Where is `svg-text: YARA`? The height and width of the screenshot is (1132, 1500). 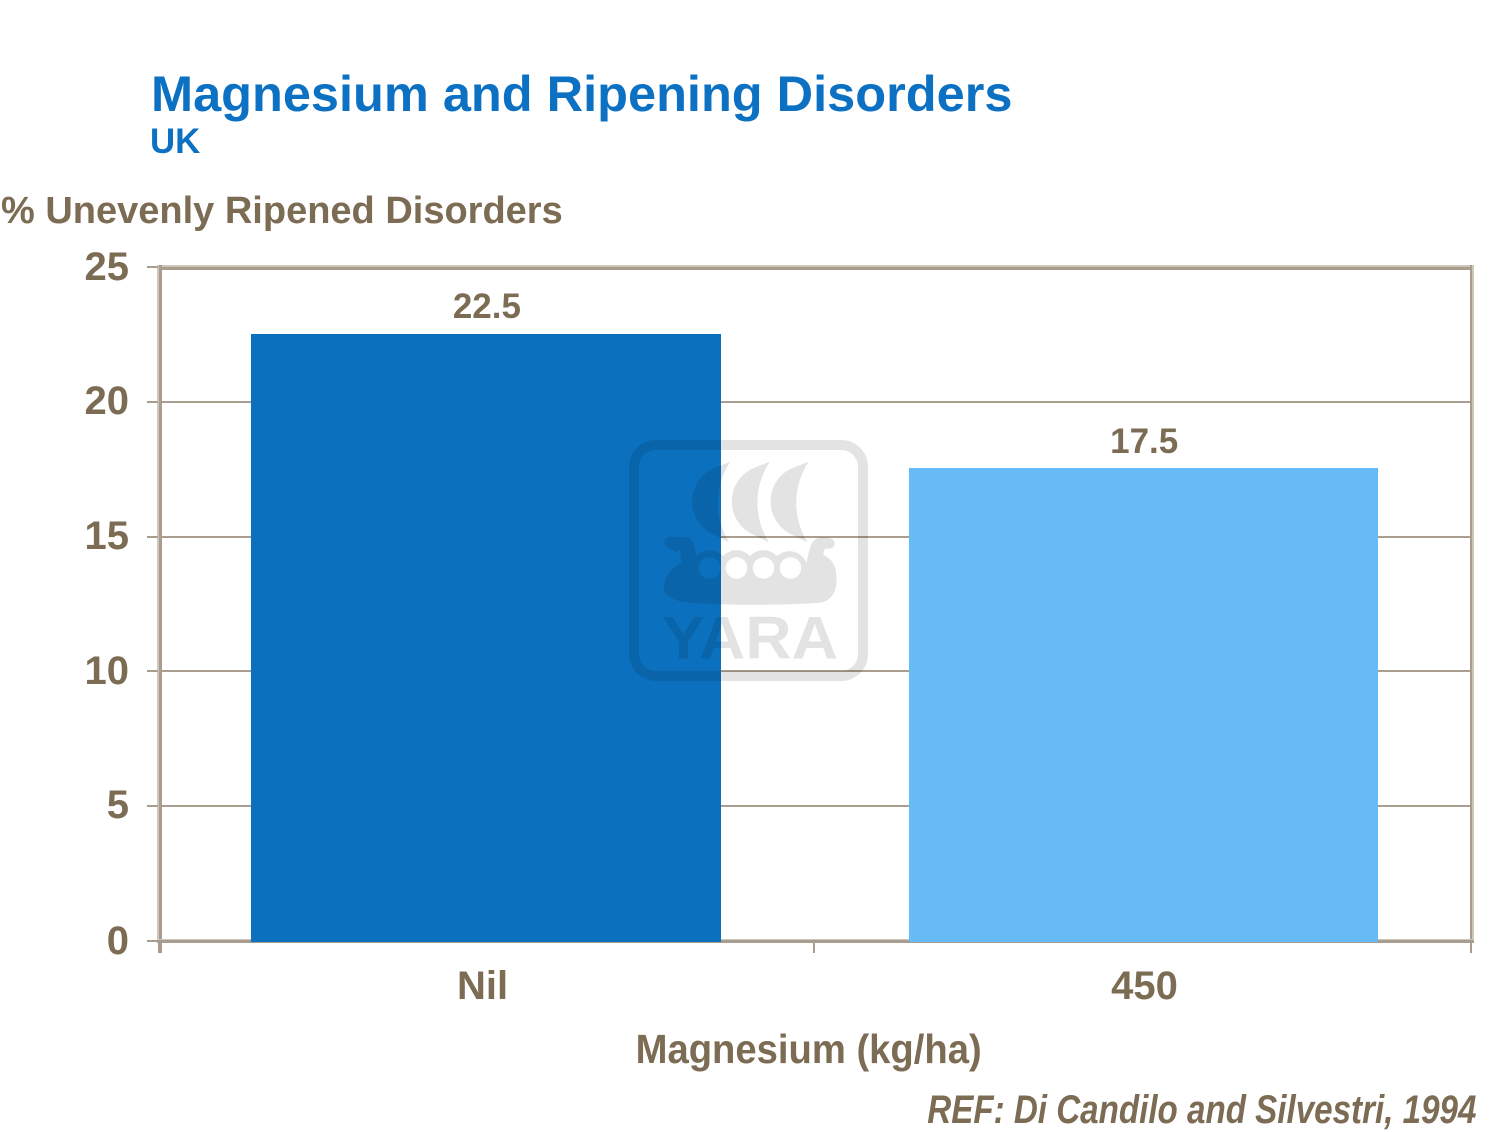
svg-text: YARA is located at coordinates (750, 637).